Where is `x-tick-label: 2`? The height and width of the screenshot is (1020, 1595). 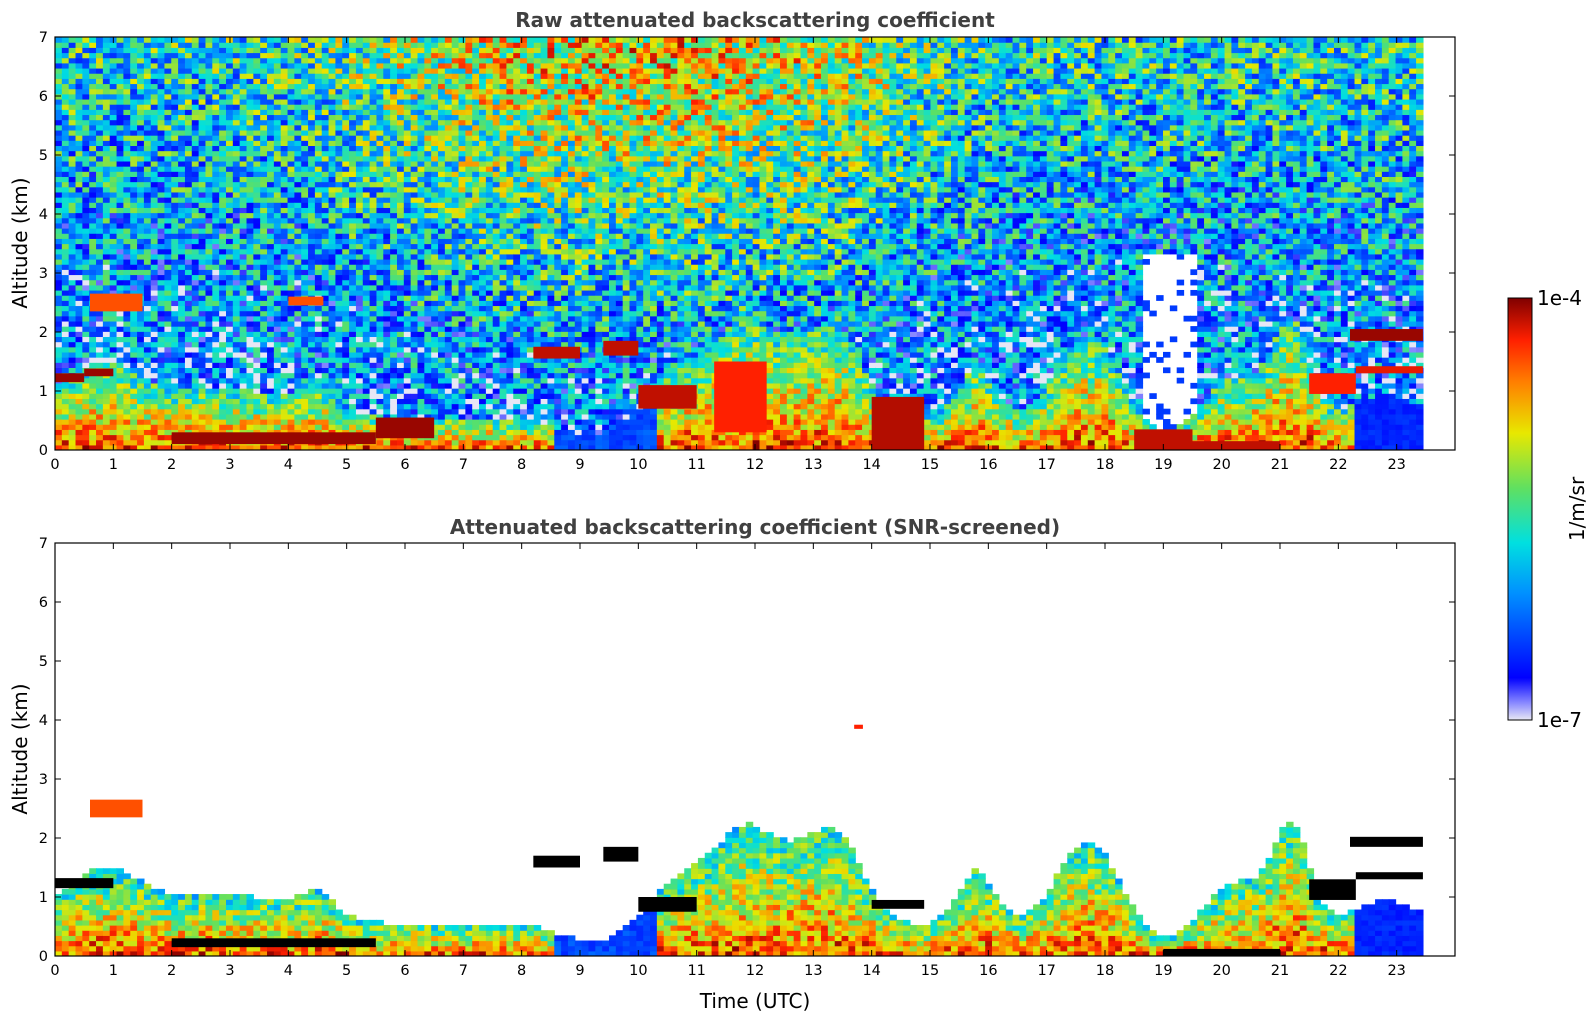
x-tick-label: 2 is located at coordinates (171, 971).